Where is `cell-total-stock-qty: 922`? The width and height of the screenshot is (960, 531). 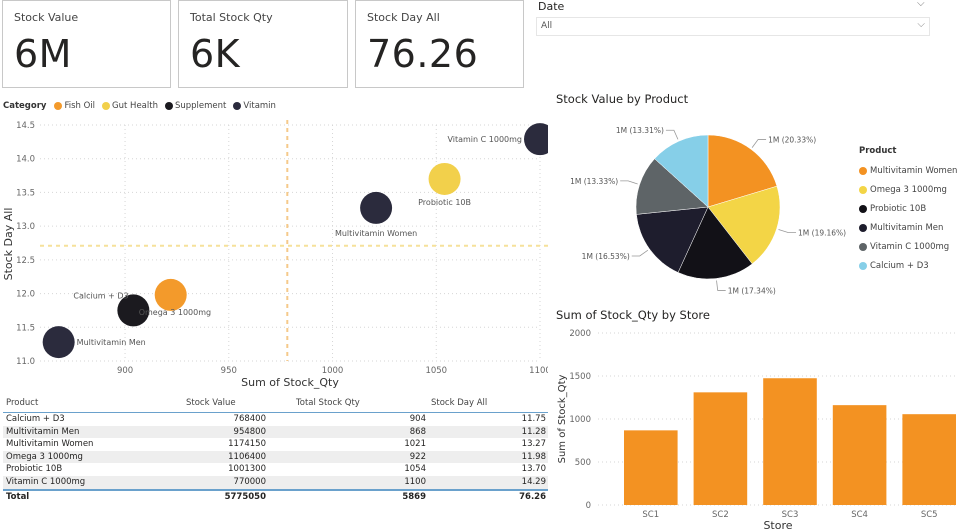
cell-total-stock-qty: 922 is located at coordinates (417, 456).